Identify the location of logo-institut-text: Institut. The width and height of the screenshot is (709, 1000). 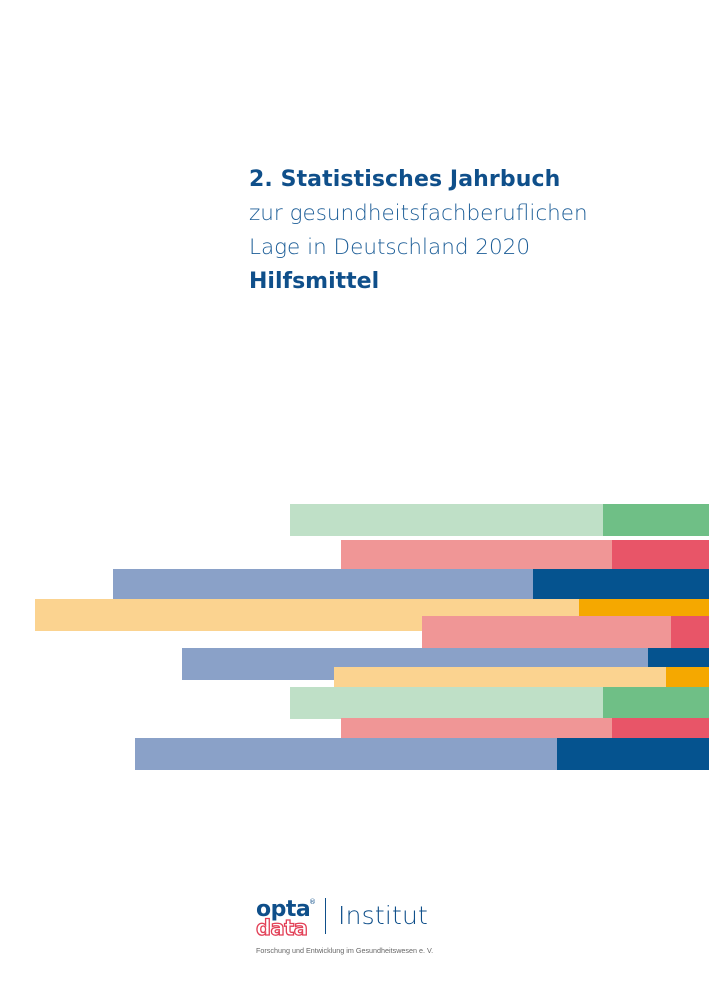
(383, 915).